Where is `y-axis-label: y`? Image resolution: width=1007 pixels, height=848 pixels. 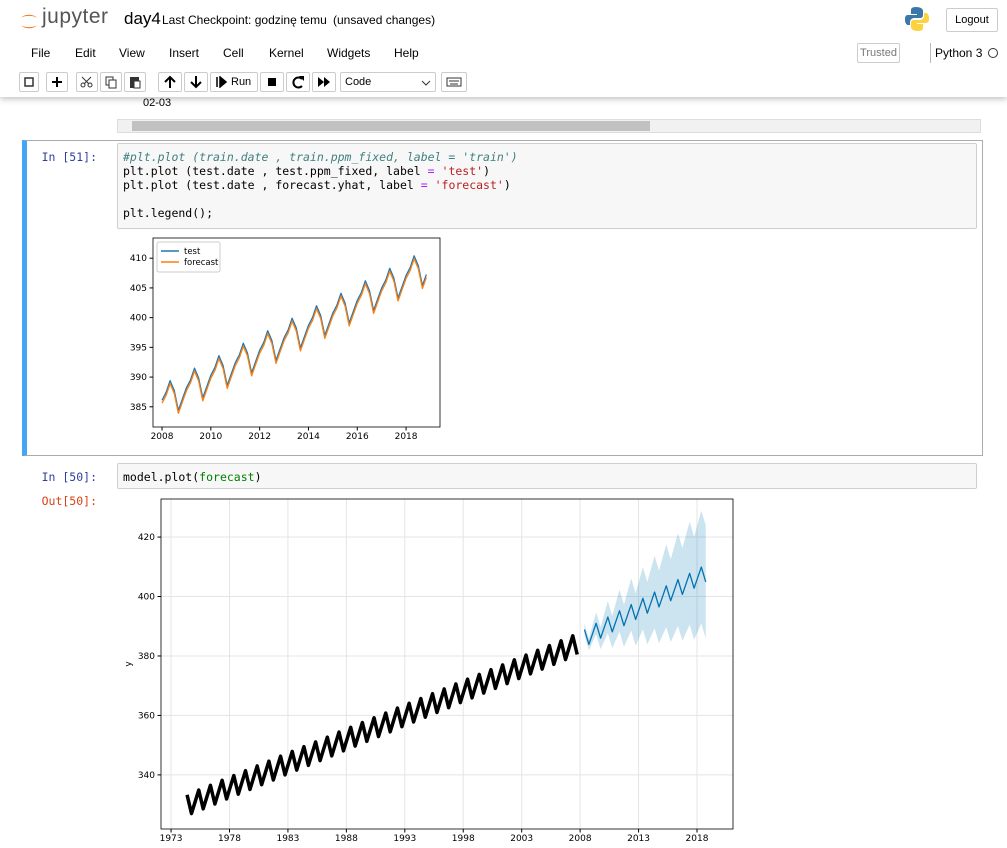
y-axis-label: y is located at coordinates (129, 664).